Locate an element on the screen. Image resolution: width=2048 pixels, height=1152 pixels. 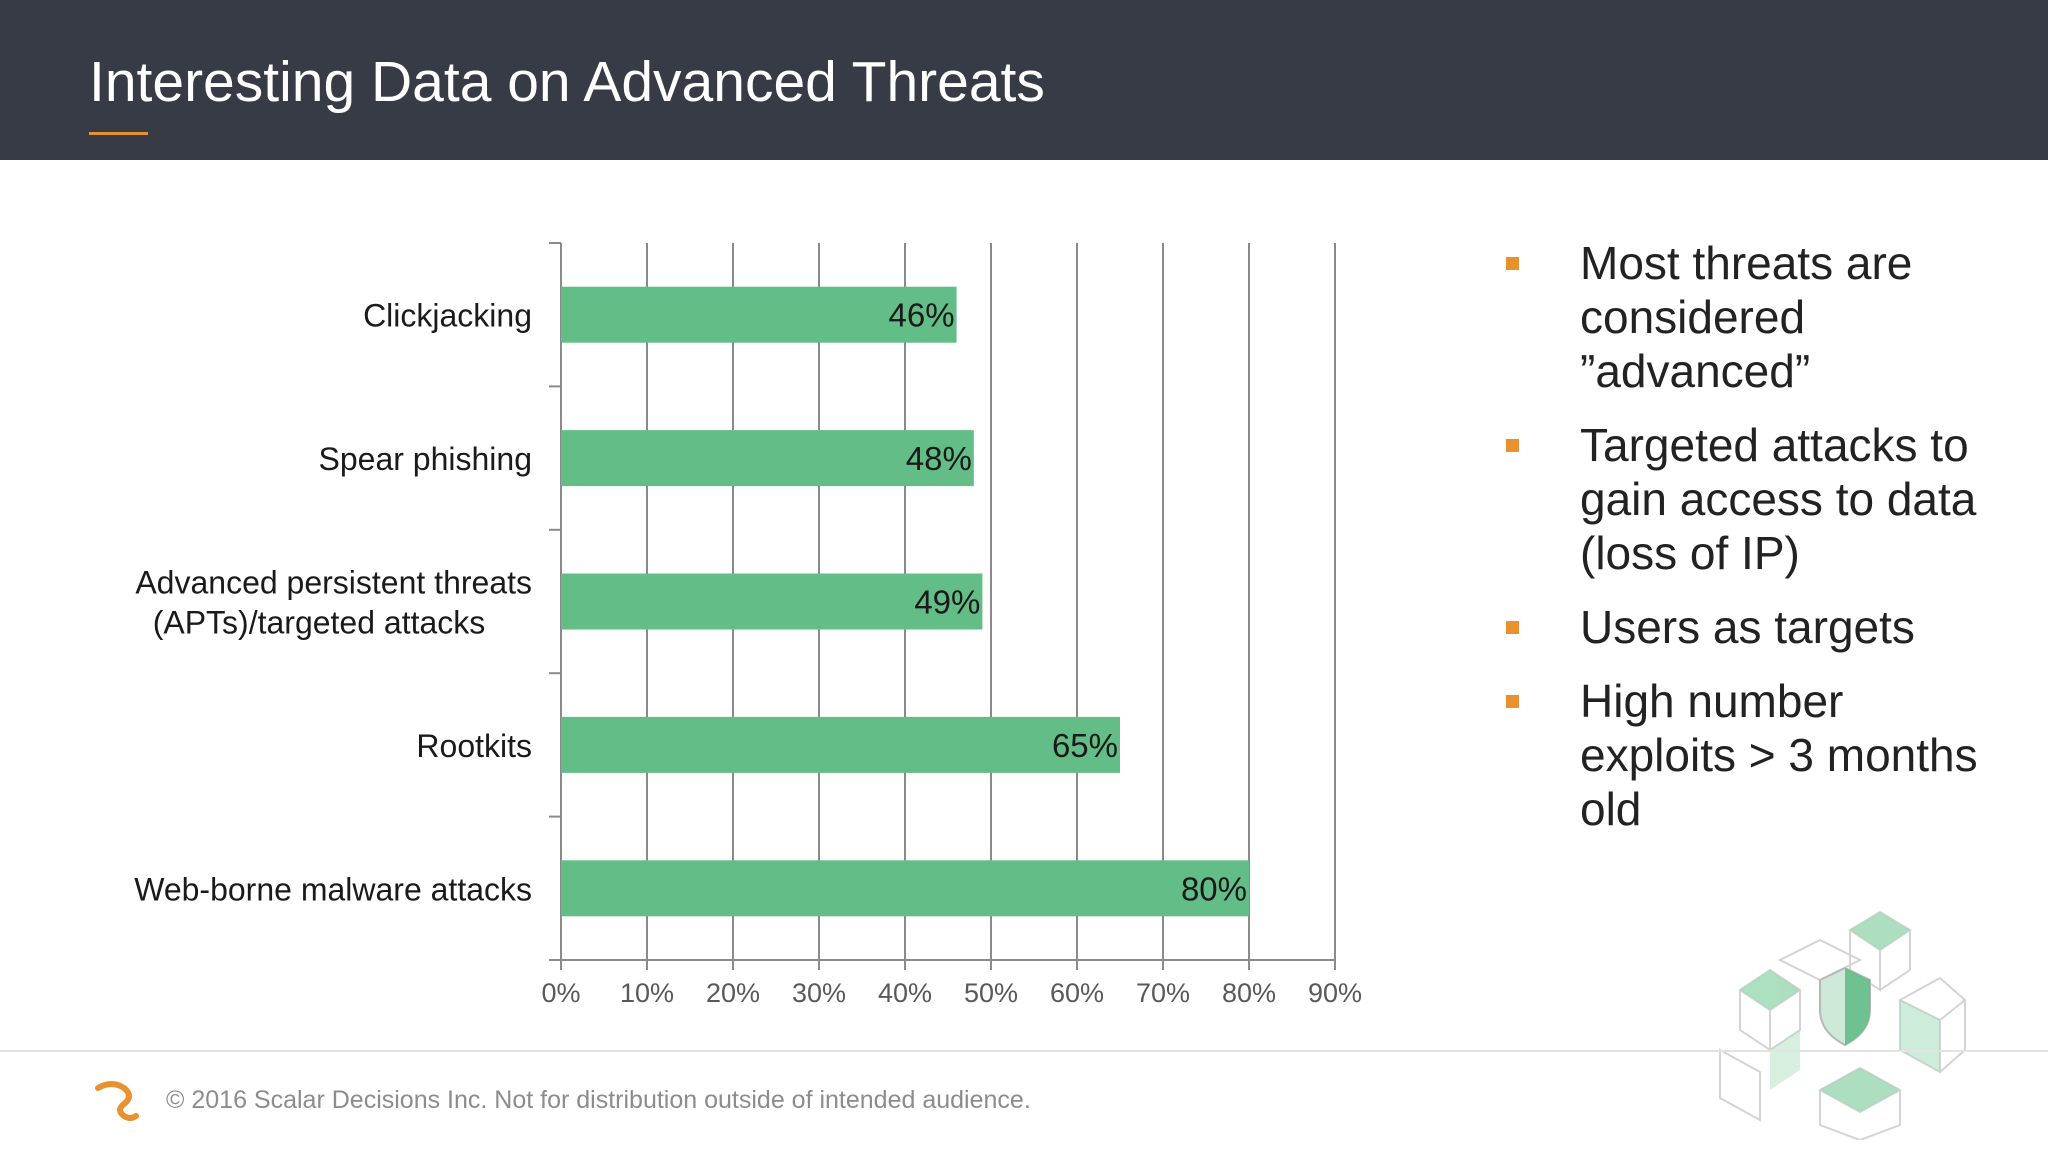
title-underline is located at coordinates (118, 133).